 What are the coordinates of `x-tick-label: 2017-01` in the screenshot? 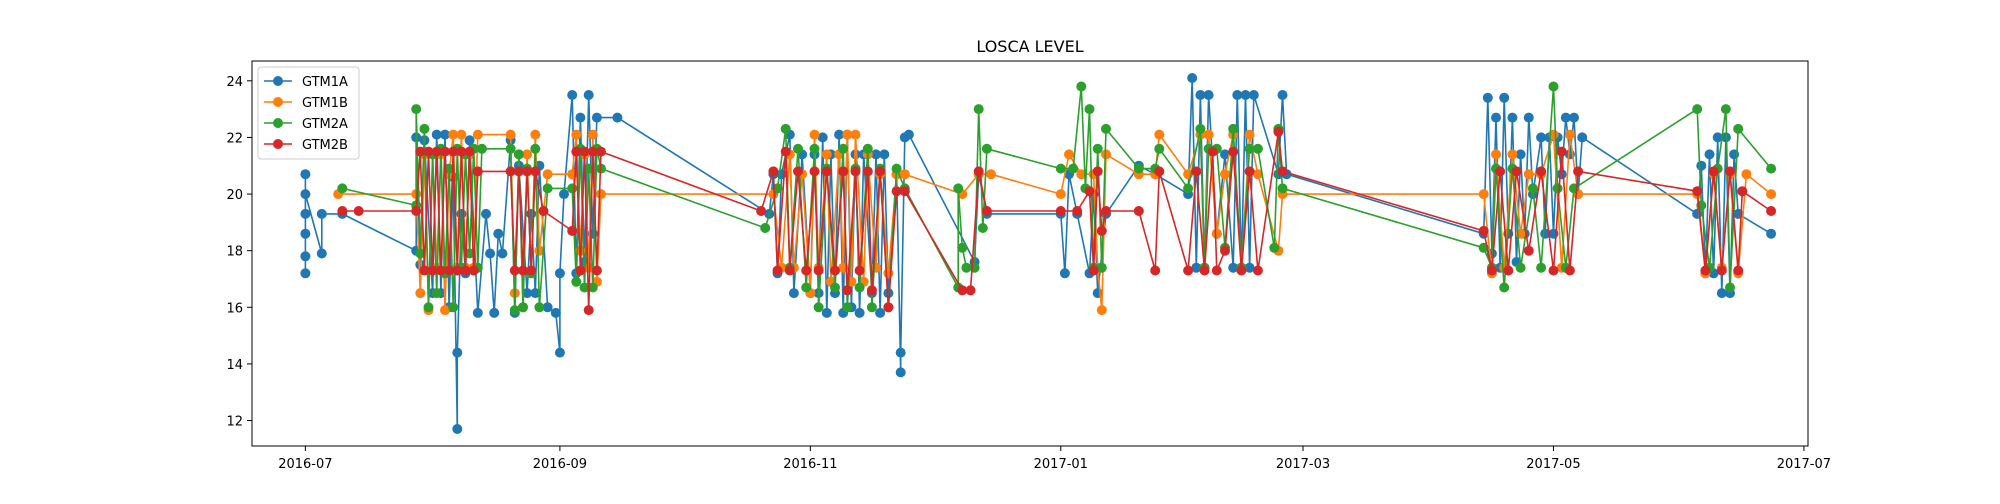 It's located at (1061, 464).